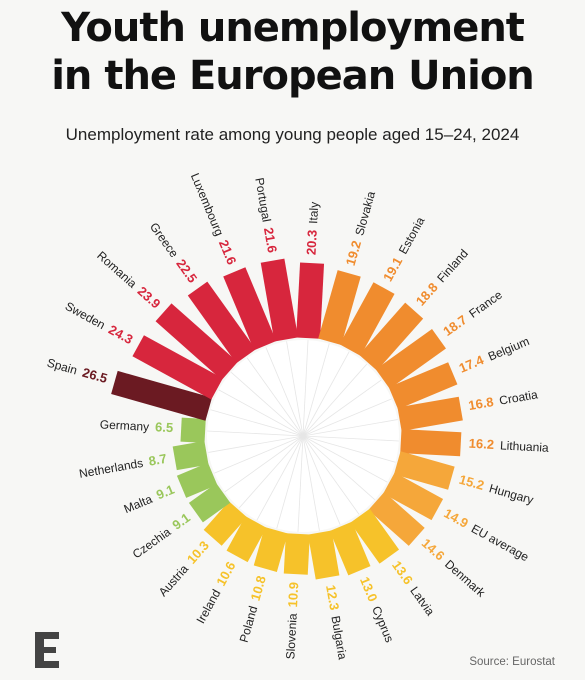 This screenshot has height=680, width=585. I want to click on country-label: Austria, so click(173, 580).